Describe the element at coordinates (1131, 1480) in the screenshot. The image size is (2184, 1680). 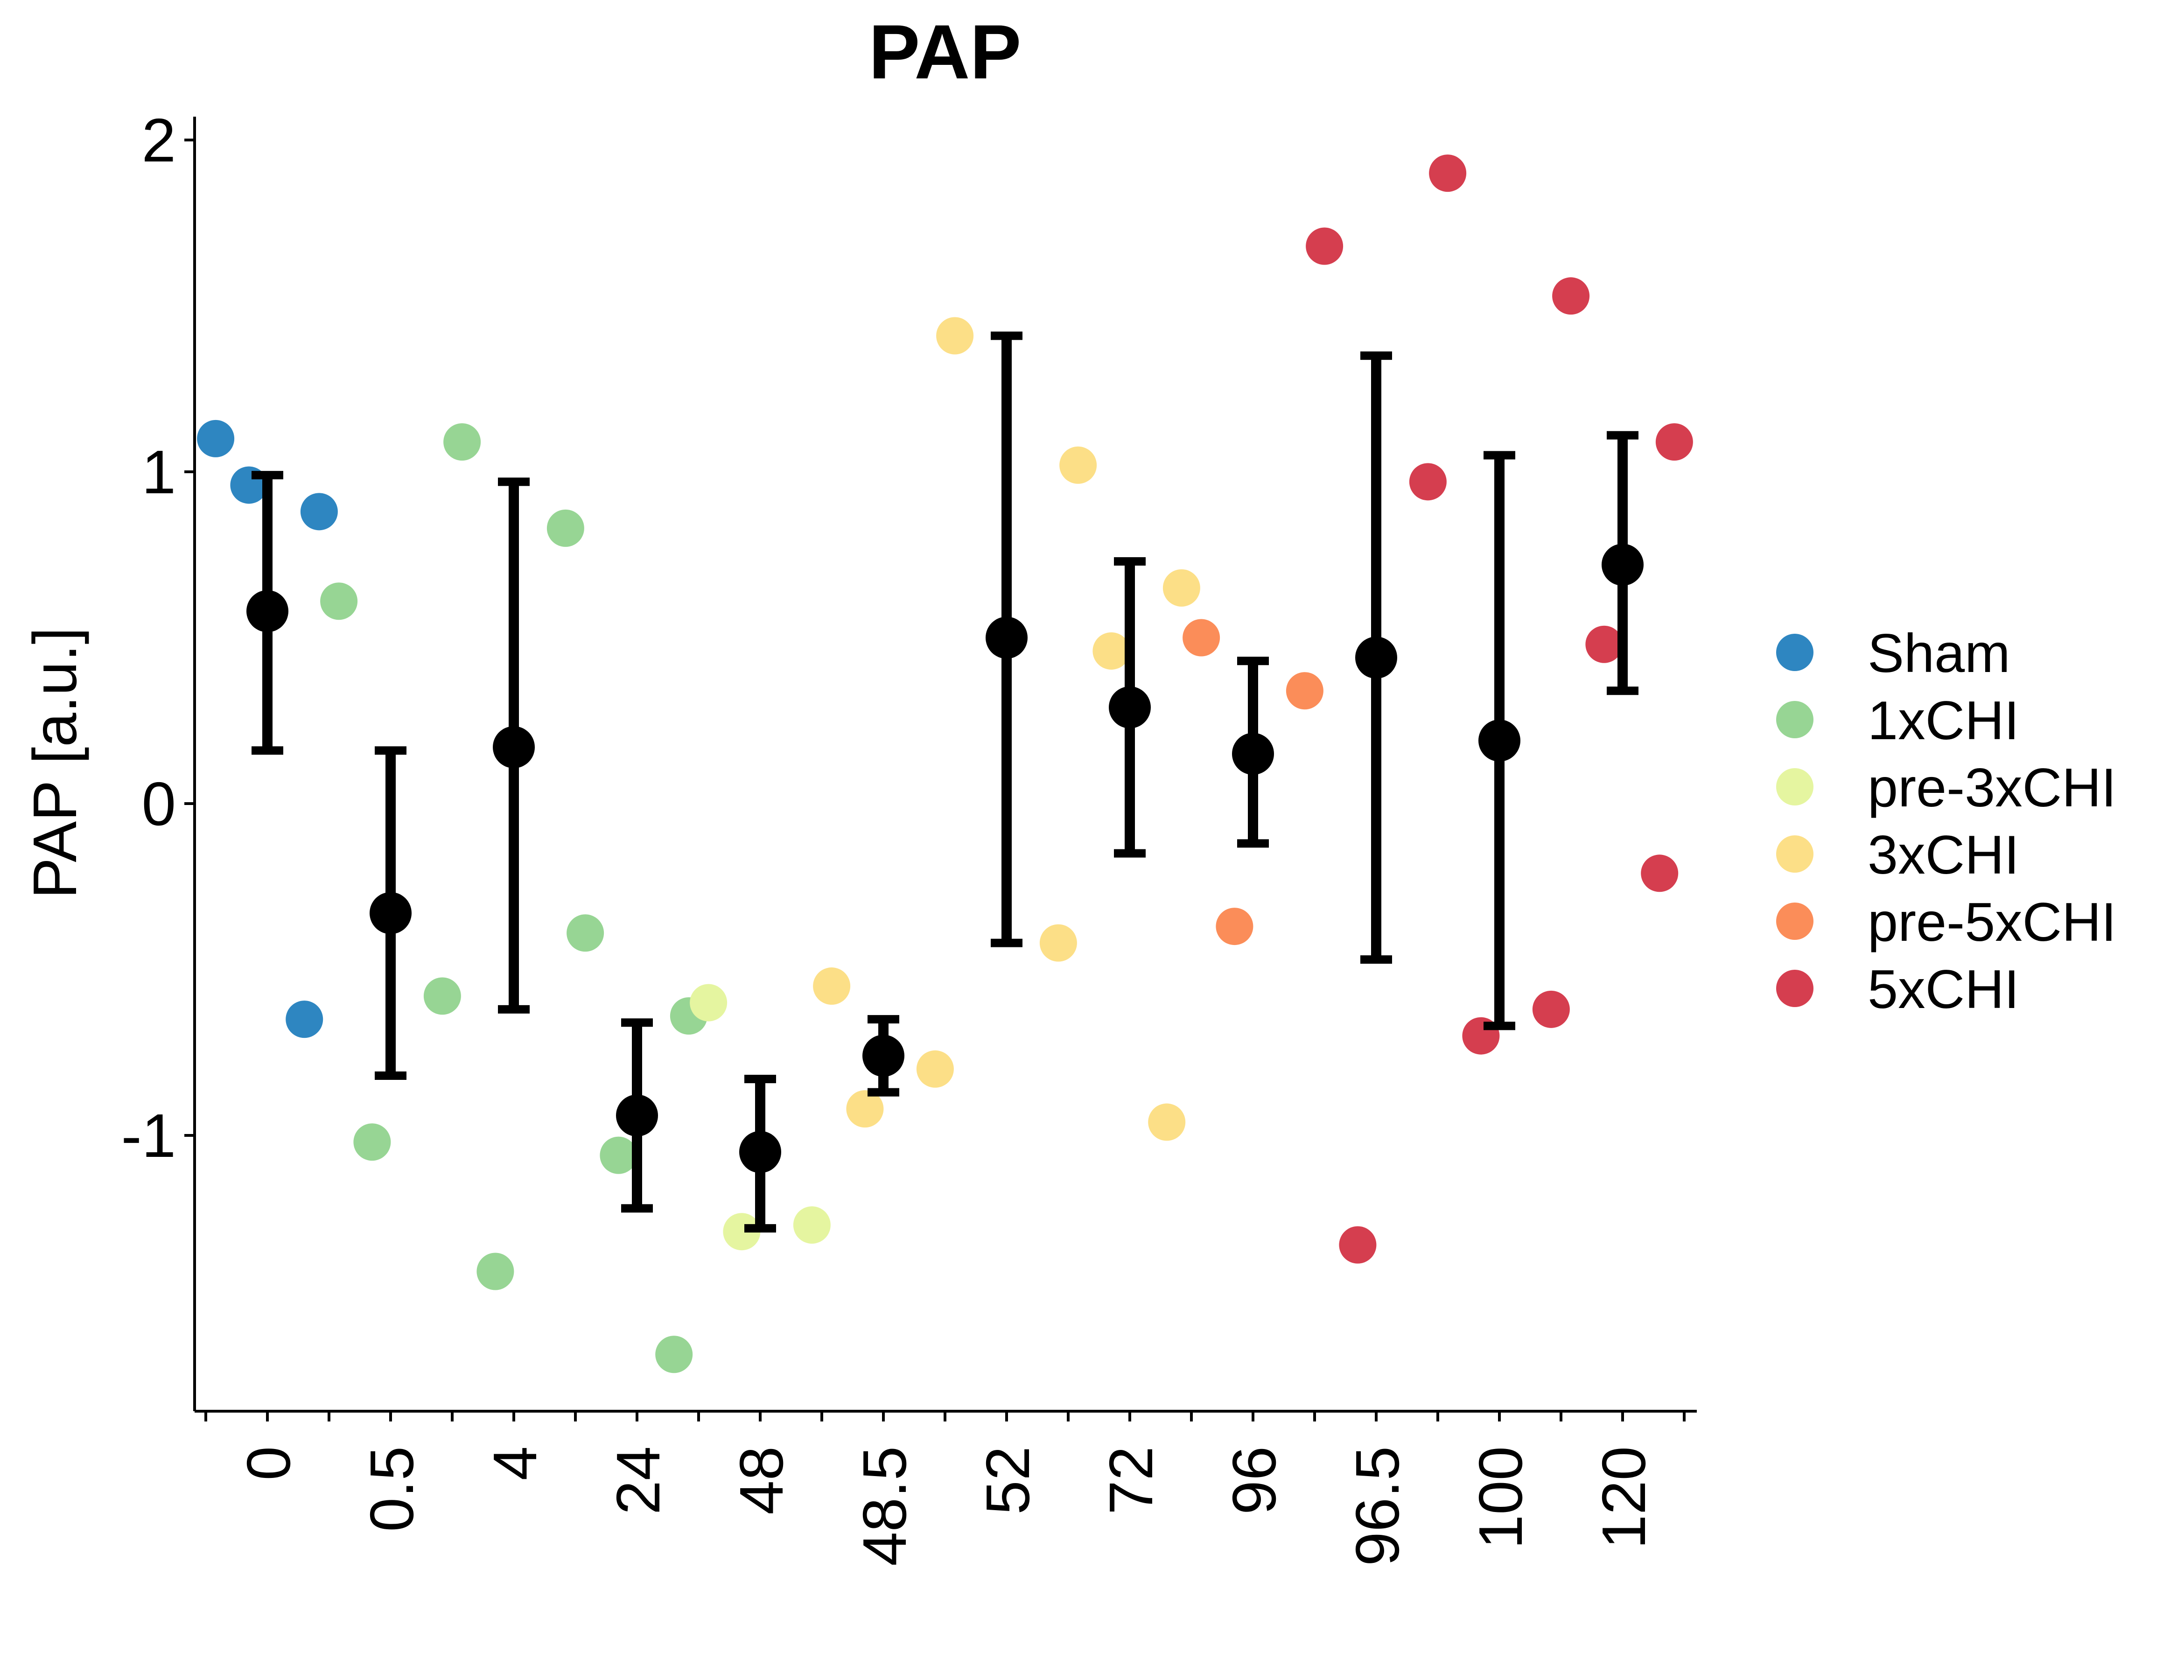
I see `x-tick-label: 72` at that location.